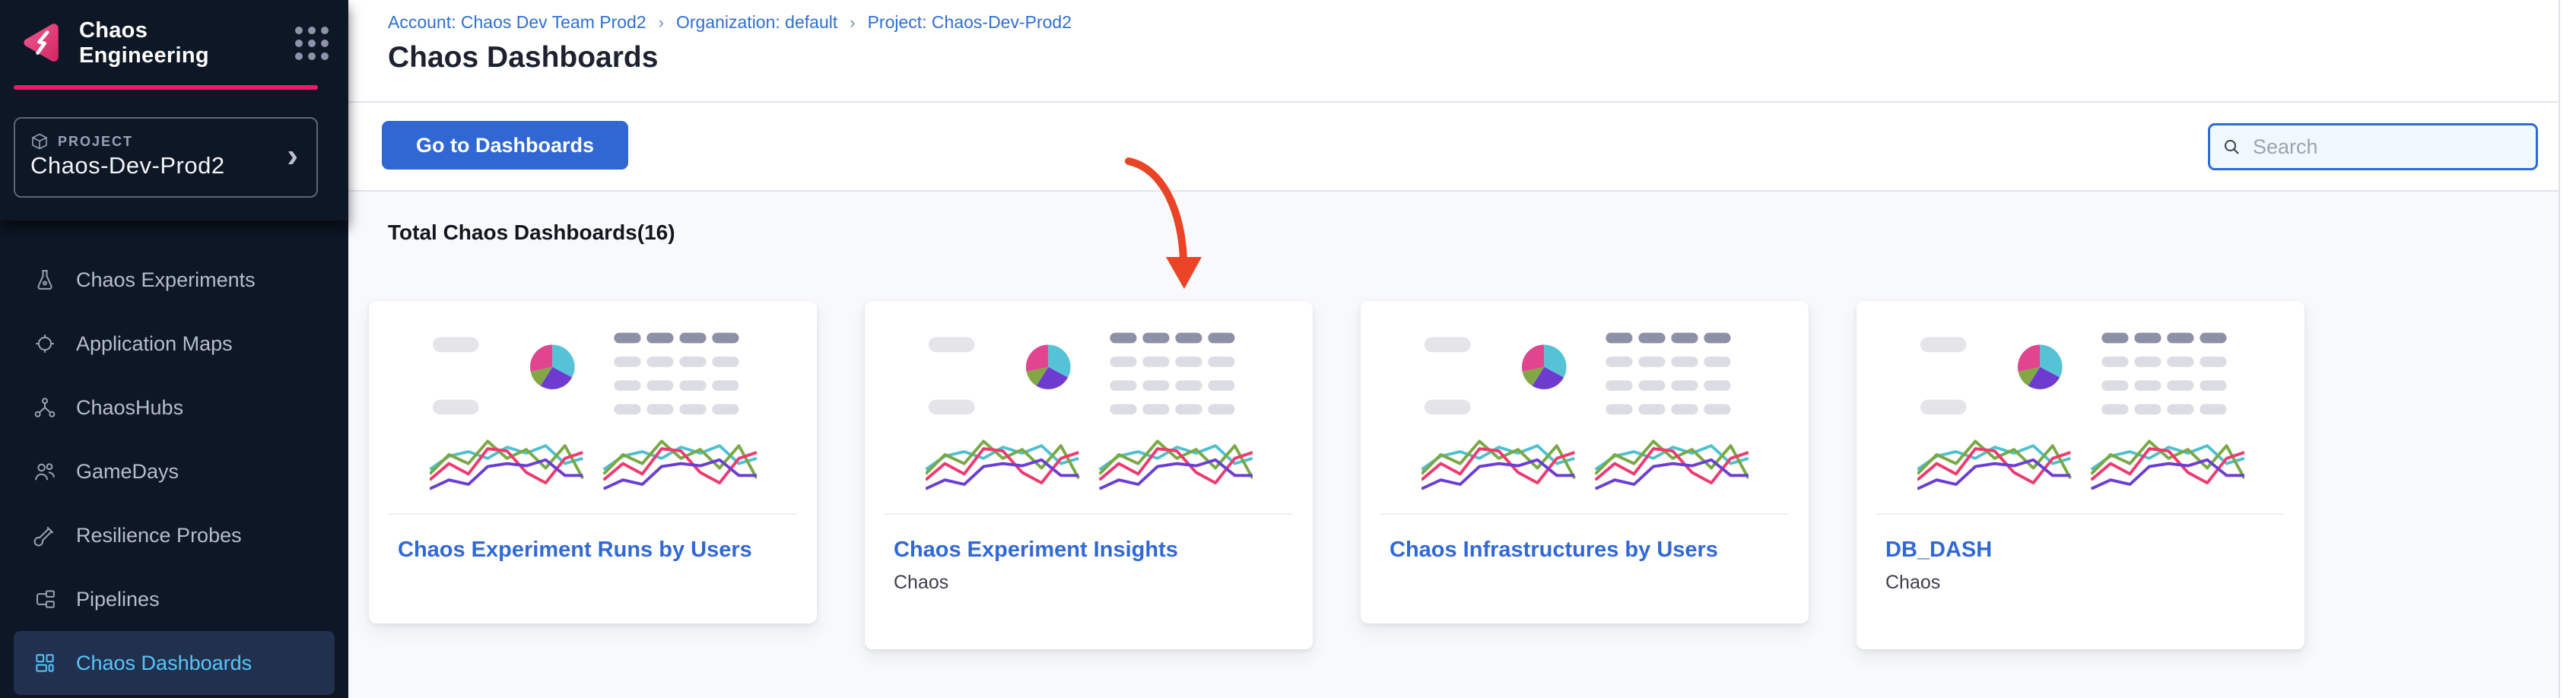 The height and width of the screenshot is (698, 2576). I want to click on test-tube-icon, so click(43, 536).